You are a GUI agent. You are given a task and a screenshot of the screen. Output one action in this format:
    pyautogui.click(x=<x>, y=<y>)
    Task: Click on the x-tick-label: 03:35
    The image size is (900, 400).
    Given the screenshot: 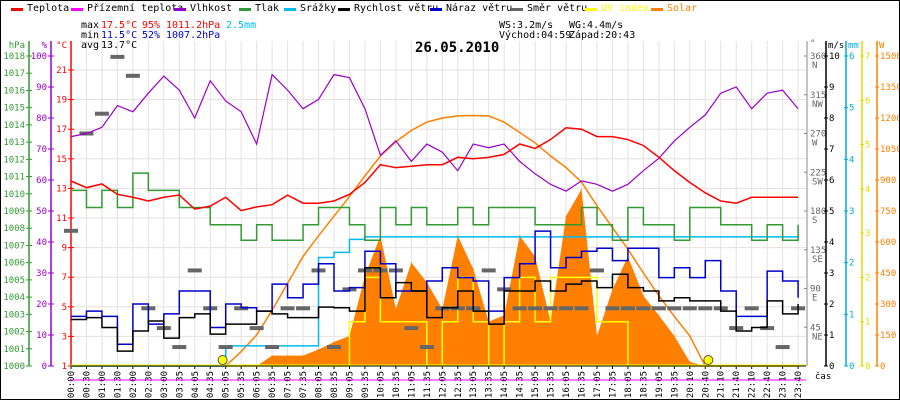 What is the action you would take?
    pyautogui.click(x=180, y=384)
    